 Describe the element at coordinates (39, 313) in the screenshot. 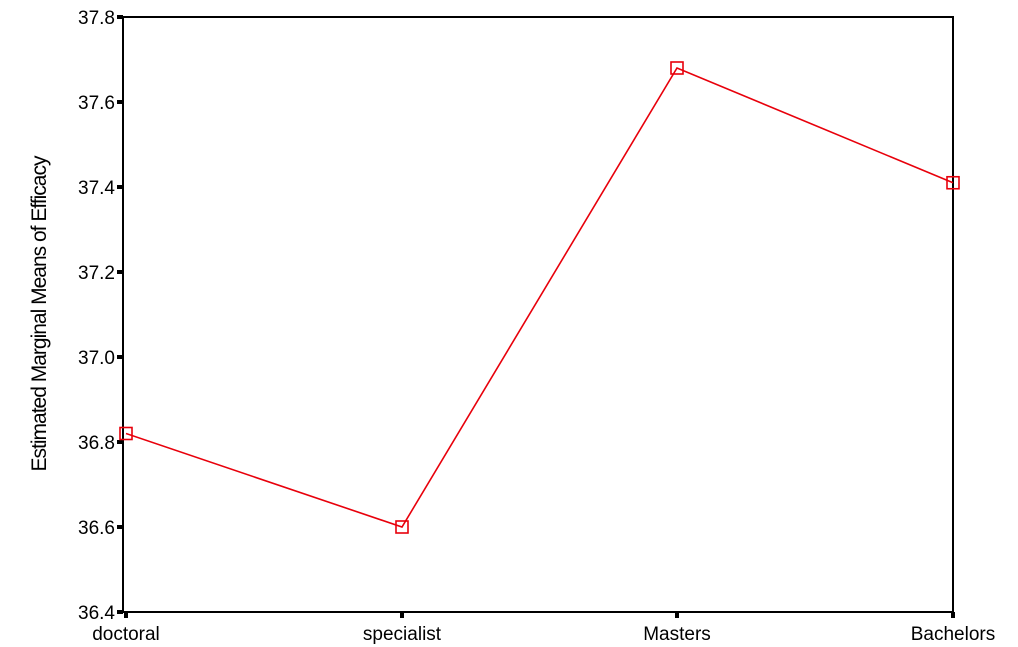

I see `y-axis-title: Estimated Marginal Means of Efficacy` at that location.